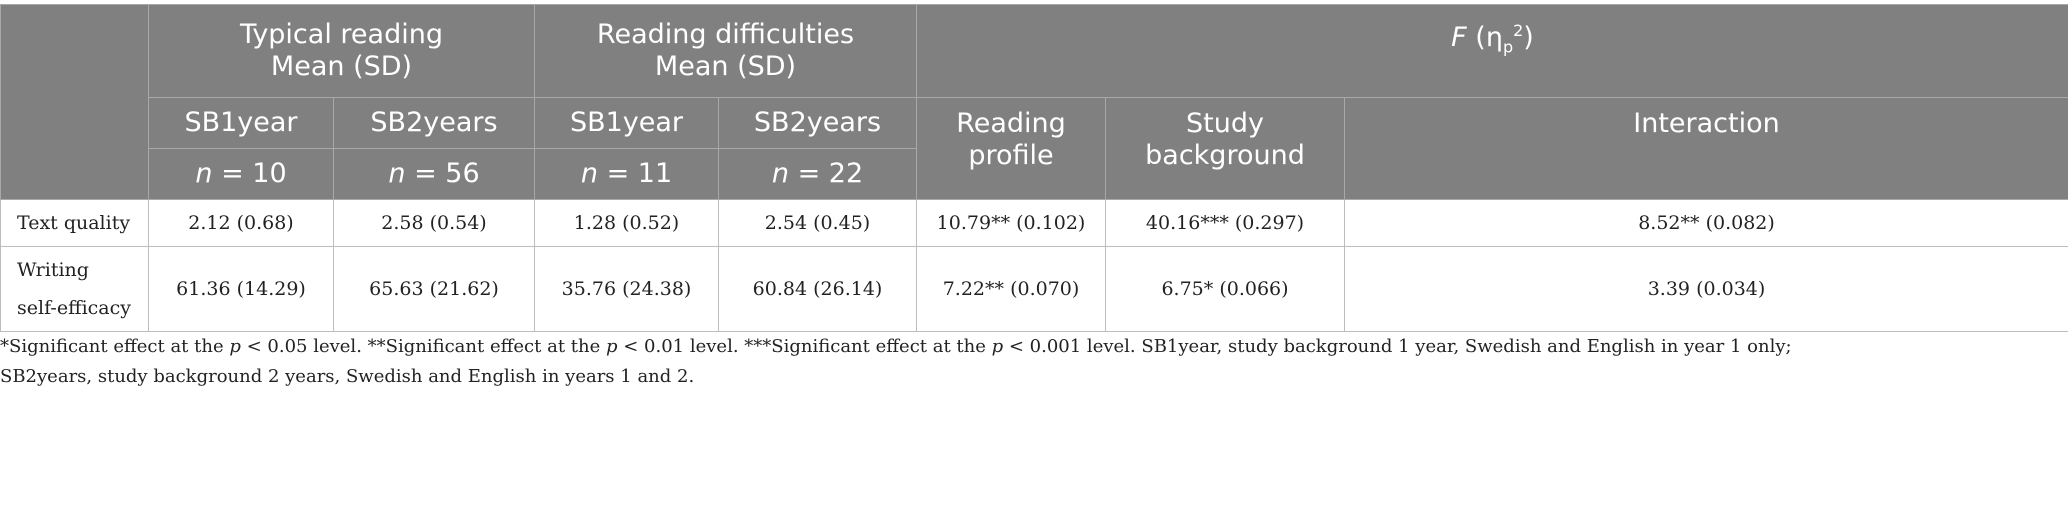  What do you see at coordinates (1225, 289) in the screenshot?
I see `table-cell: 6.75* (0.066)` at bounding box center [1225, 289].